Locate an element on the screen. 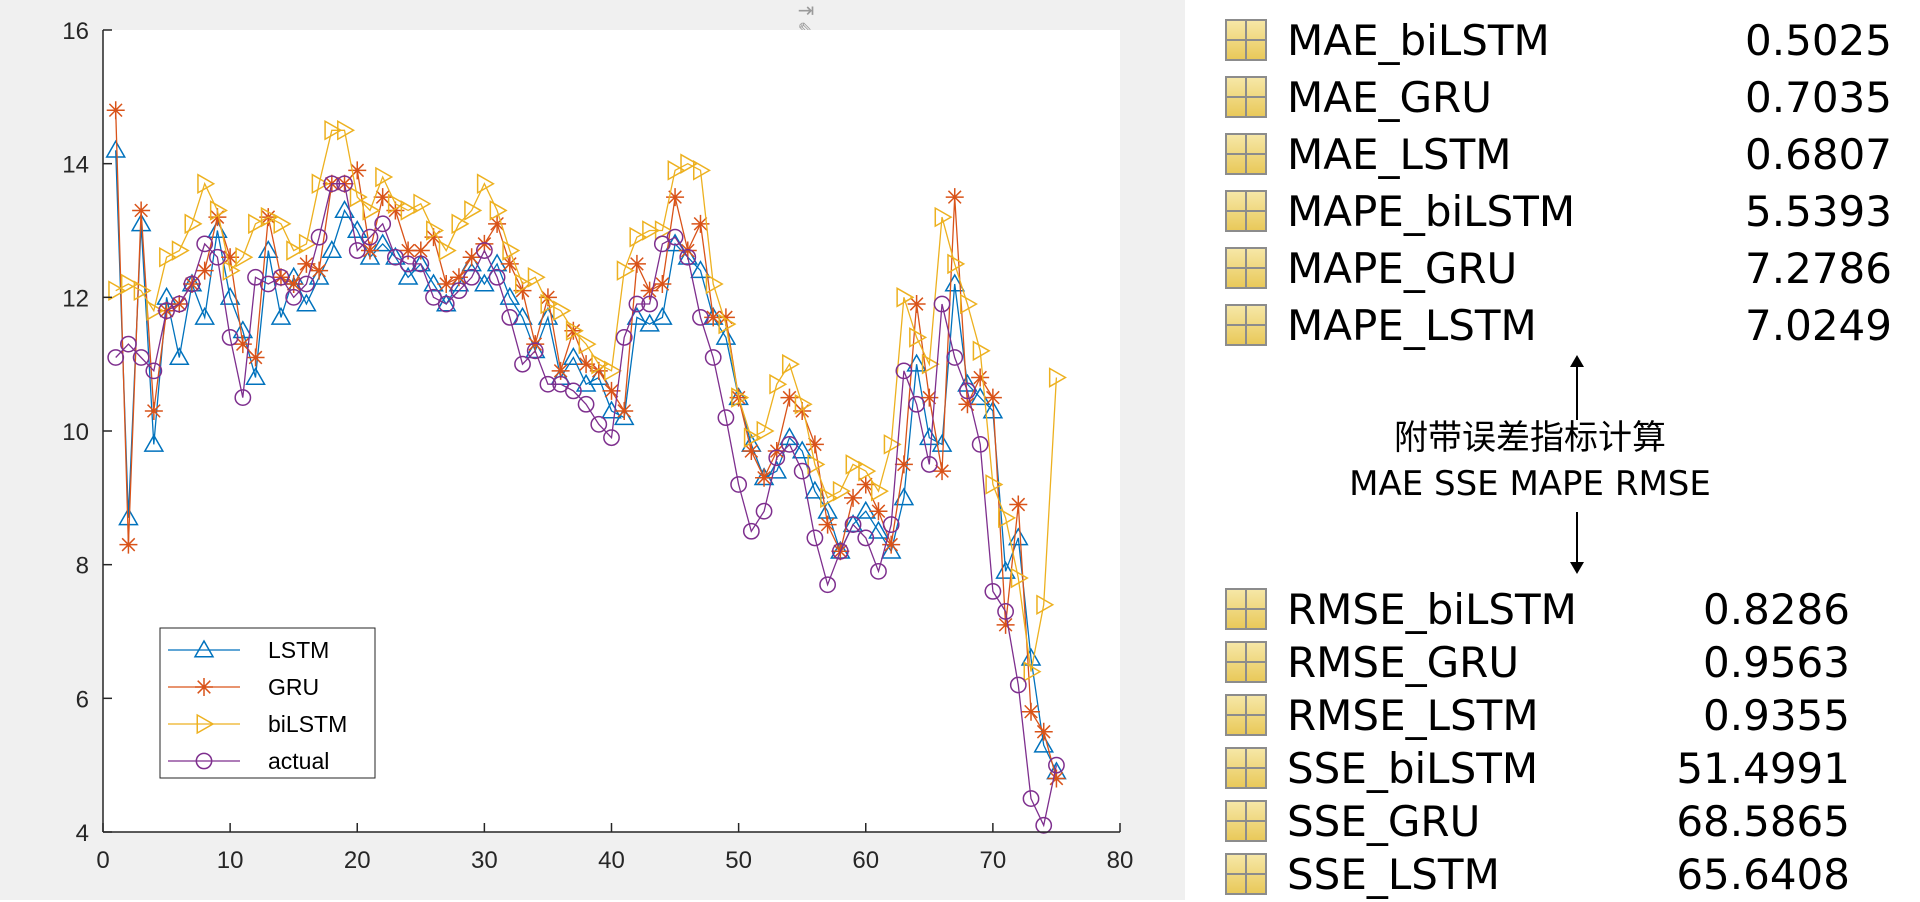 This screenshot has width=1920, height=902. workspace-row: RMSE_biLSTM 0.8286 is located at coordinates (1552, 609).